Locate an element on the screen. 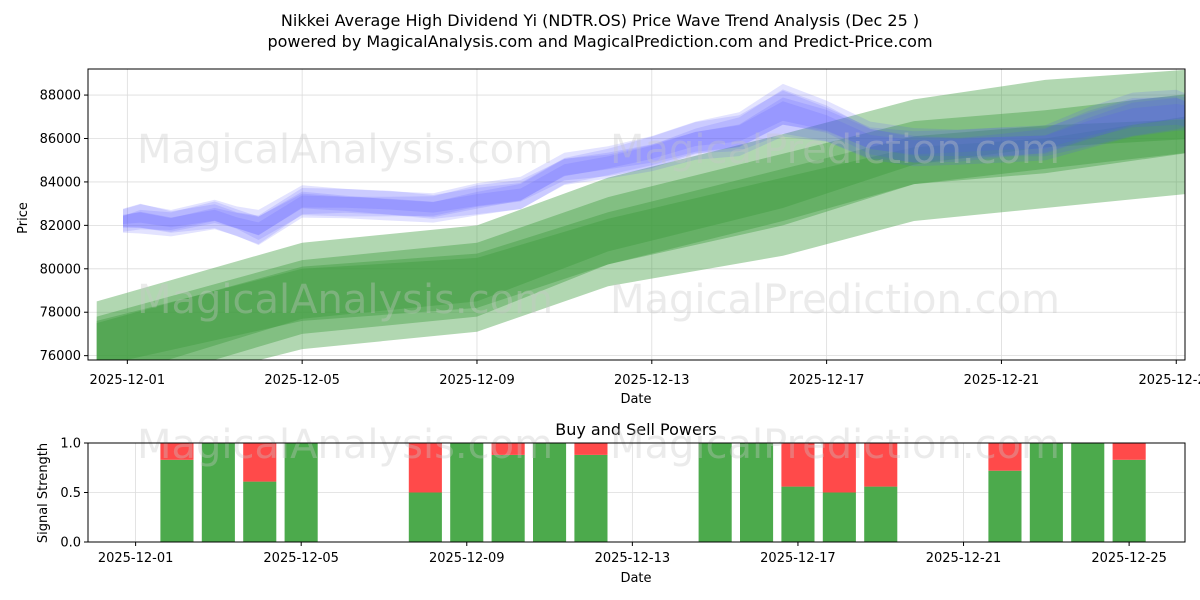 This screenshot has width=1200, height=600. watermark-bottom-2: MagicalPrediction.com is located at coordinates (835, 445).